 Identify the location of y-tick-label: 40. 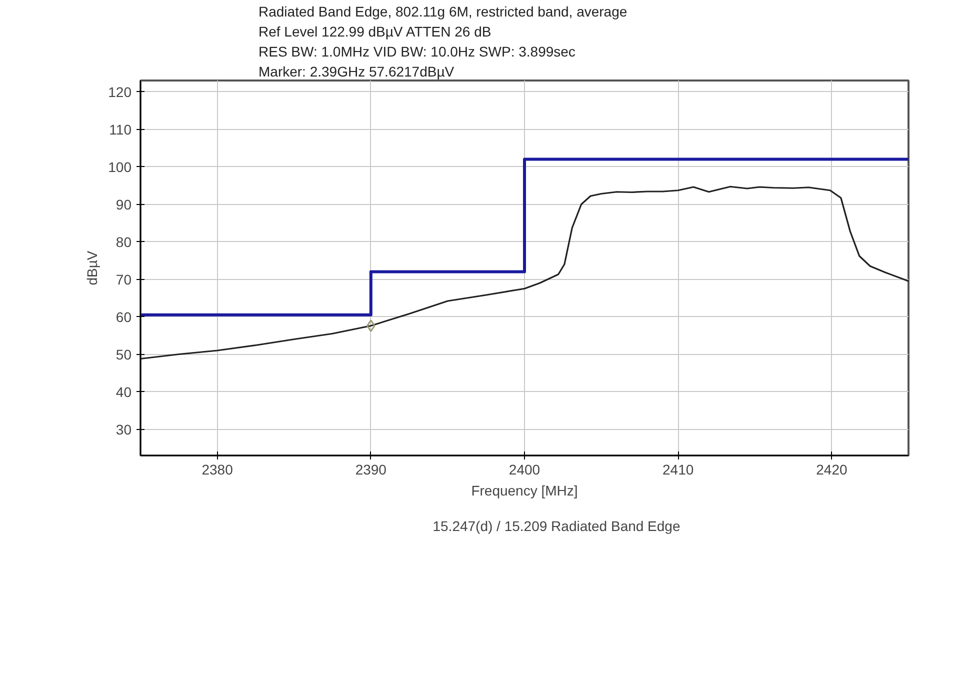
(124, 392).